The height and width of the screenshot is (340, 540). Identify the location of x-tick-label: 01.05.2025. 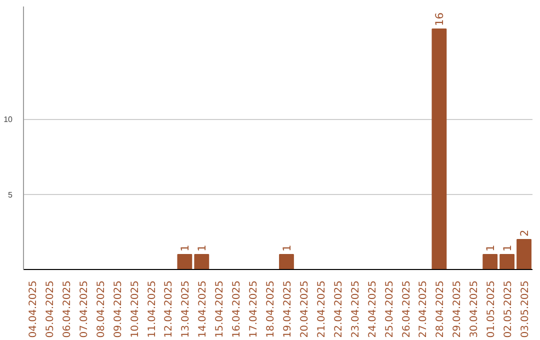
(492, 309).